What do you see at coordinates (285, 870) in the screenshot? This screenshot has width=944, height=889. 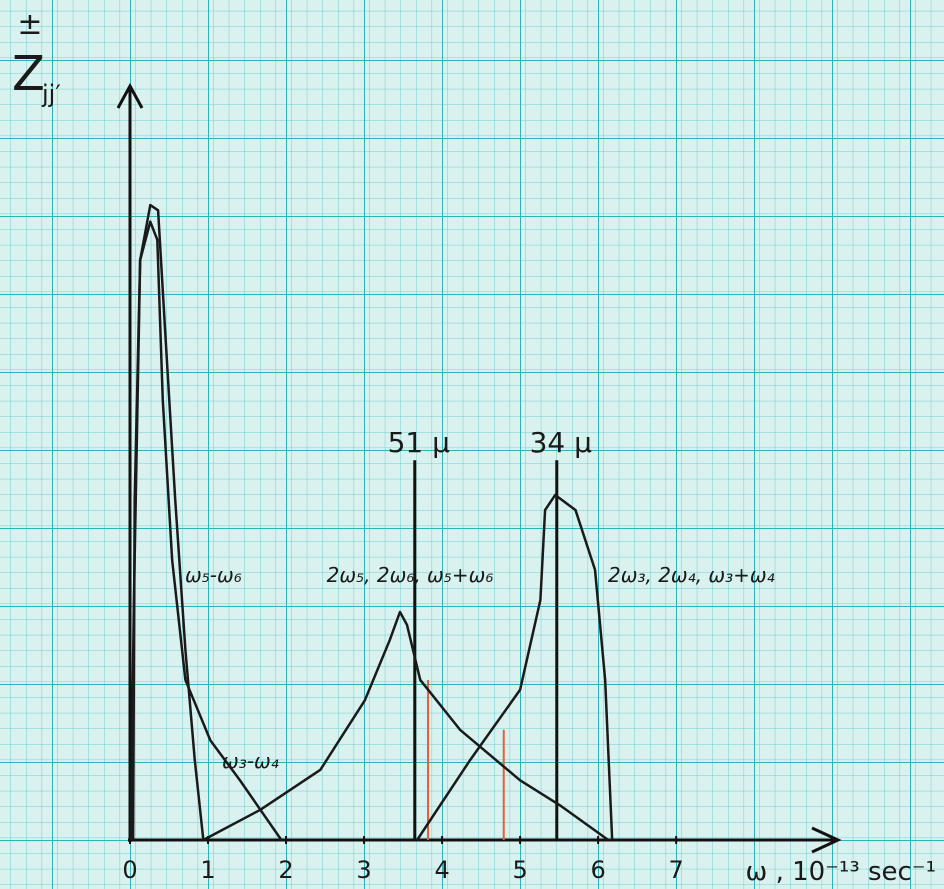 I see `x-tick-label: 2` at bounding box center [285, 870].